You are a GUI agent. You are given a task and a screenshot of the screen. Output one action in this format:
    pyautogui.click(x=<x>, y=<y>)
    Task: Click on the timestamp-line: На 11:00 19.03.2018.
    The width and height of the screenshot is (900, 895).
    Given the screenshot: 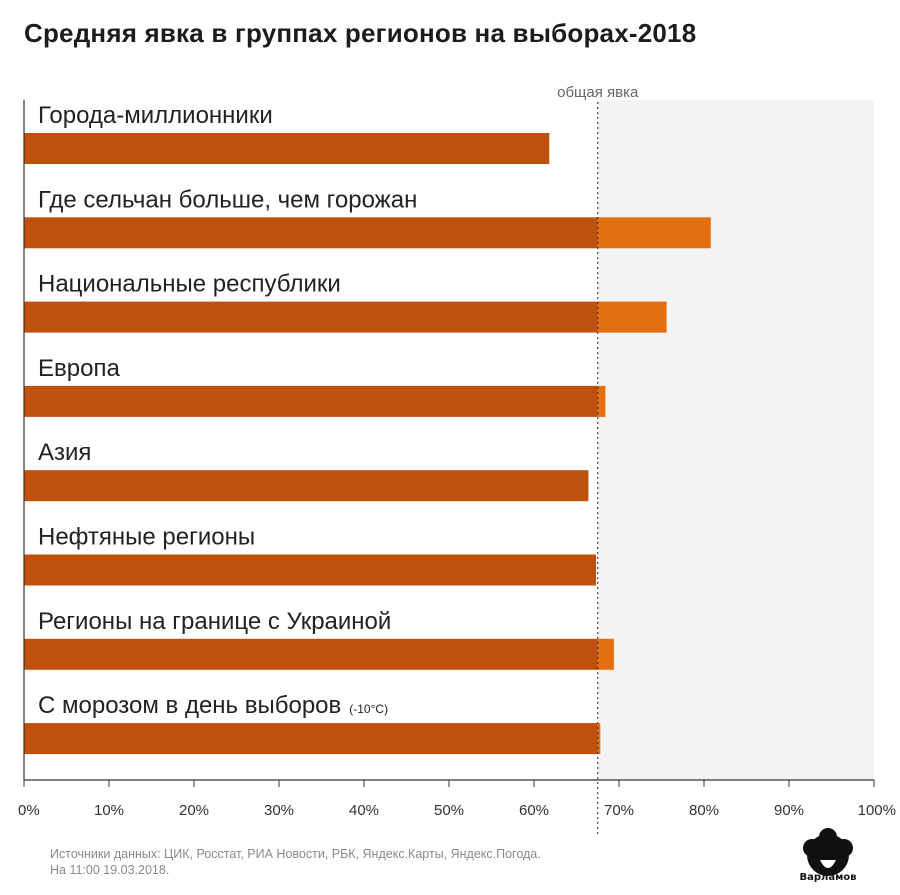 What is the action you would take?
    pyautogui.click(x=110, y=870)
    